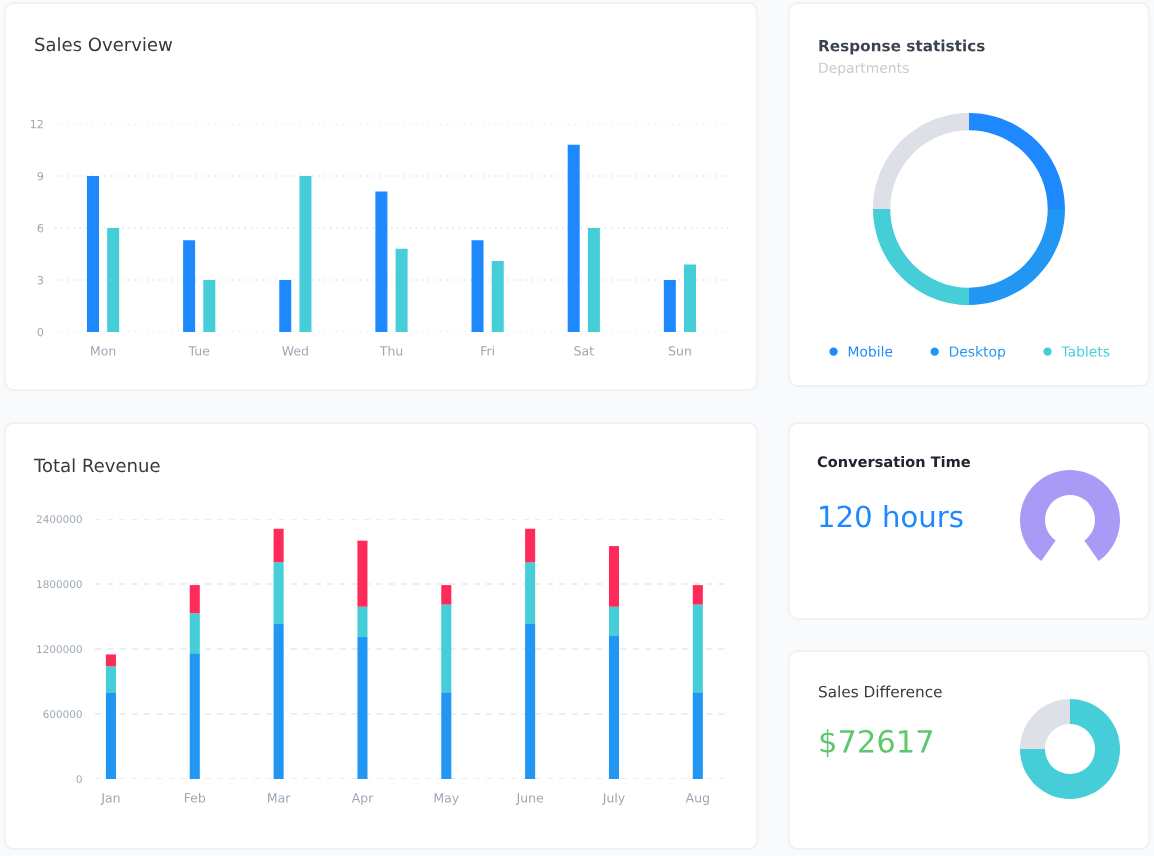 This screenshot has width=1154, height=856. Describe the element at coordinates (40, 280) in the screenshot. I see `y-tick-label: 3` at that location.